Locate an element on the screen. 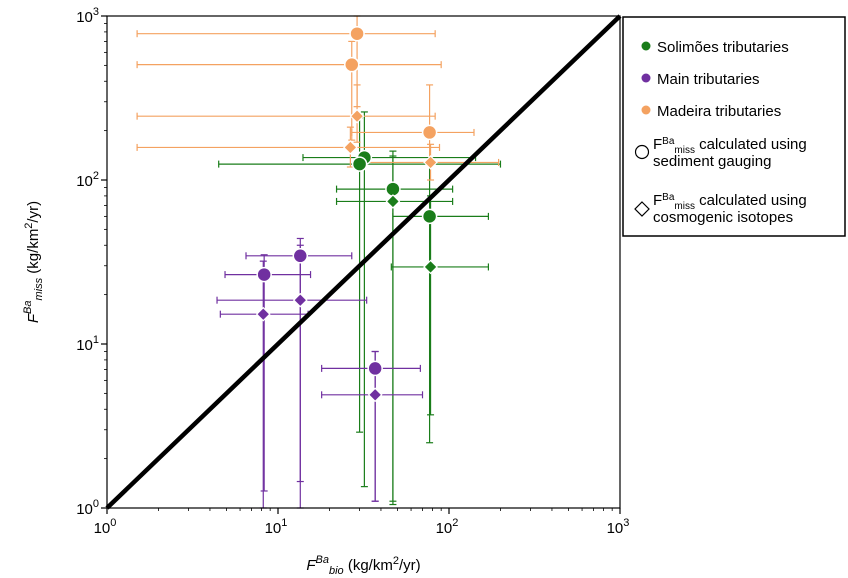 This screenshot has width=848, height=578. legend-main-marker is located at coordinates (646, 78).